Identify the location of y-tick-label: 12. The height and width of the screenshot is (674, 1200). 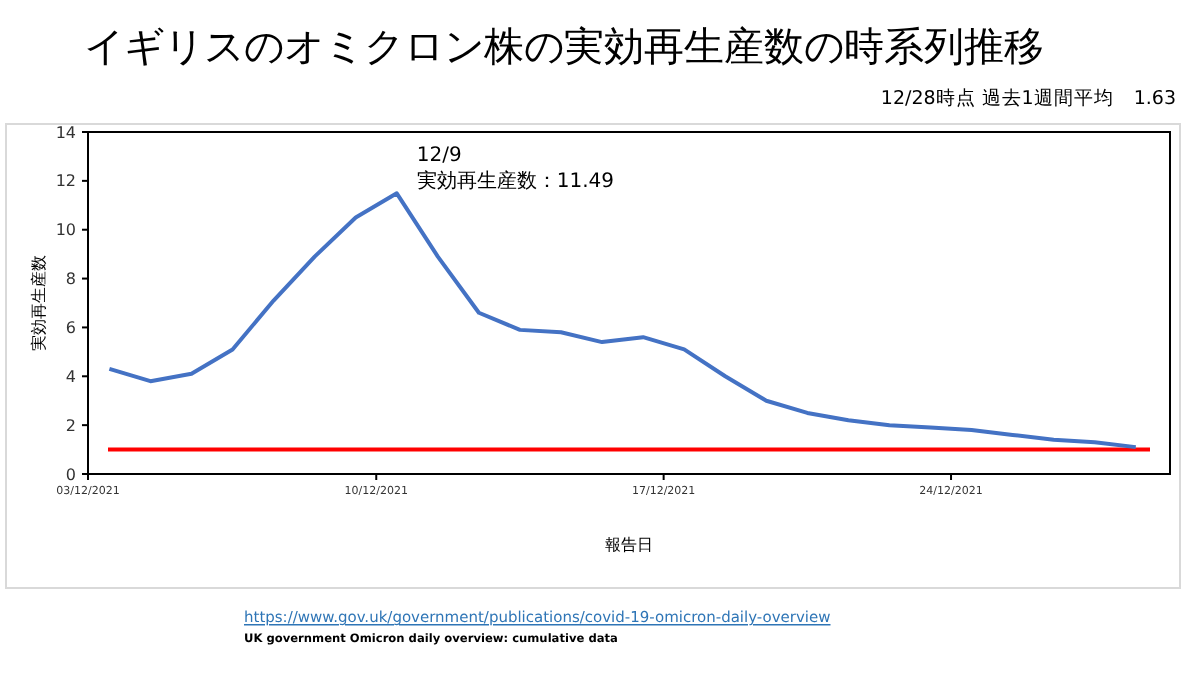
(65, 181).